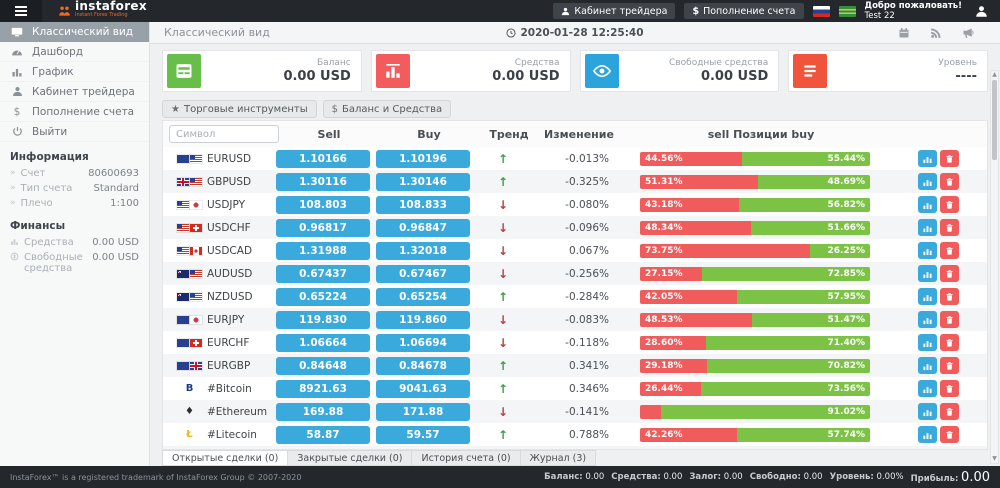 The width and height of the screenshot is (1000, 488). I want to click on buy-price-button: 59.57, so click(423, 434).